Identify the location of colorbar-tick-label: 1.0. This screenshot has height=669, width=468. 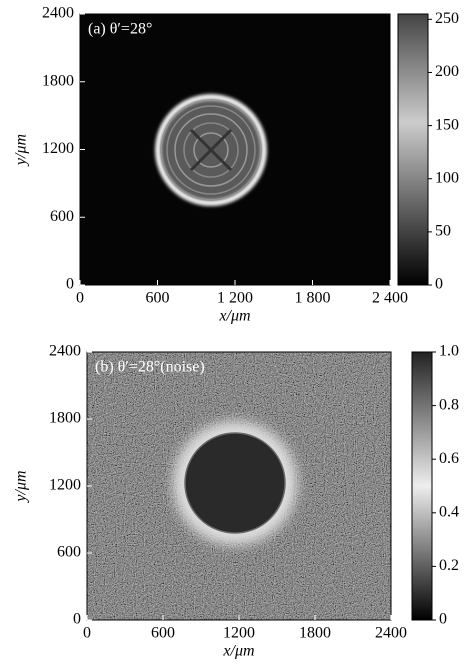
(449, 351).